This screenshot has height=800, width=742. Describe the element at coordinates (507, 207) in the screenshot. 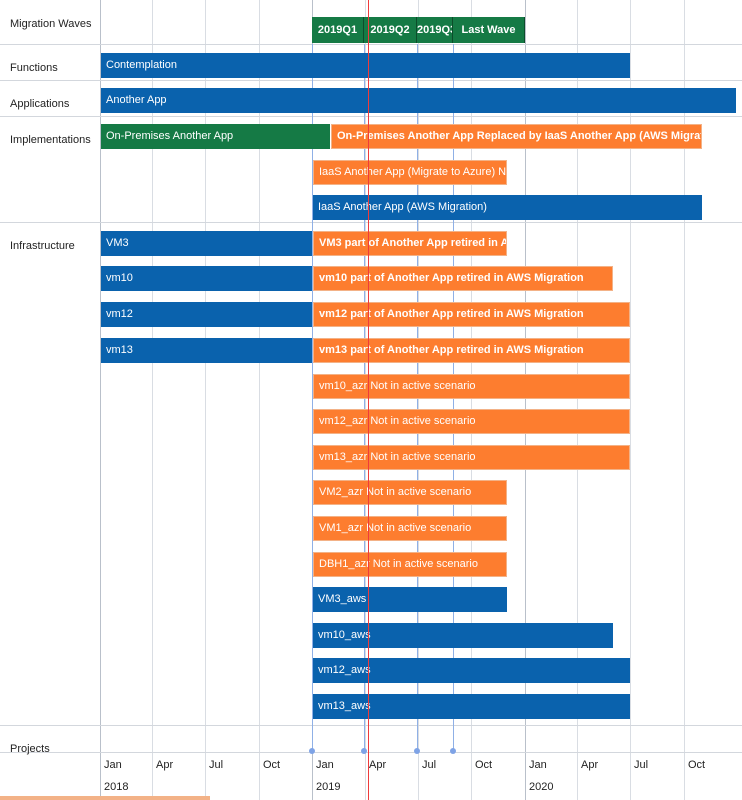

I see `timeline-bar: IaaS Another App (AWS Migration)` at that location.